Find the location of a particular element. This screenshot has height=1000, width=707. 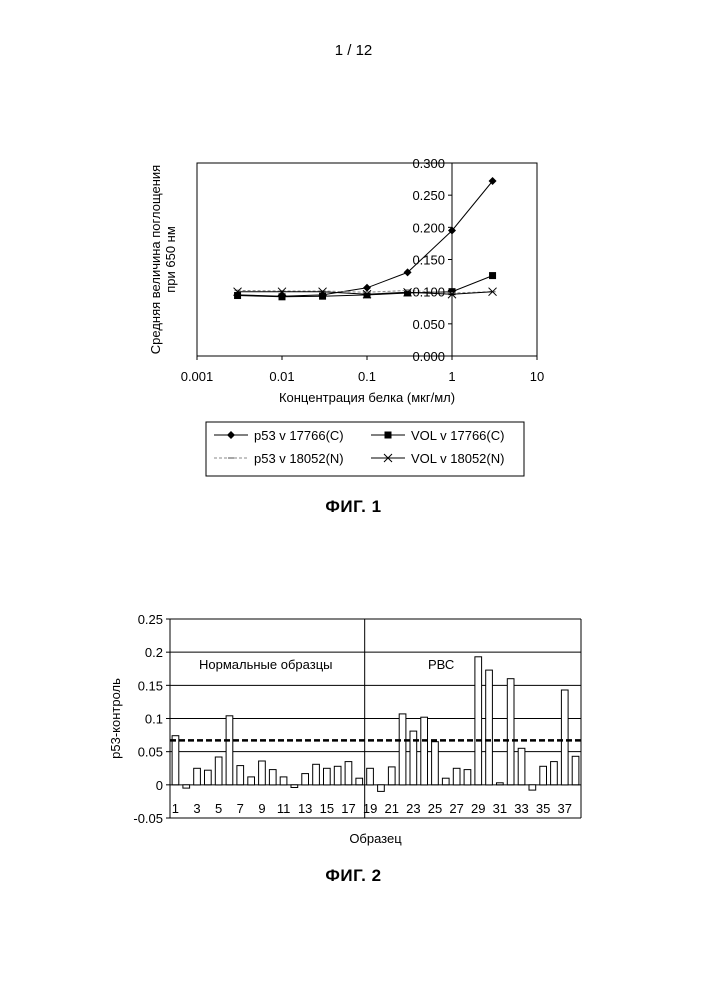

y-tick-label: 0.2 is located at coordinates (154, 652).